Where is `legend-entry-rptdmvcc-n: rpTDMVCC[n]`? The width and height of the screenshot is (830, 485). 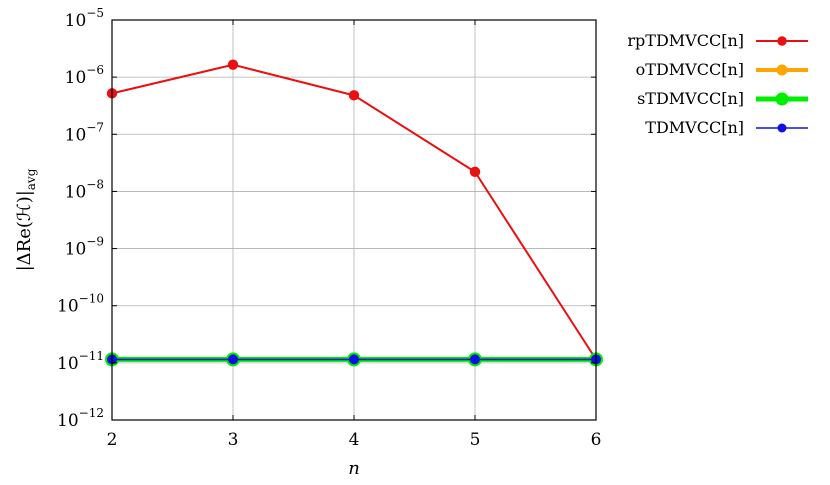 legend-entry-rptdmvcc-n: rpTDMVCC[n] is located at coordinates (717, 40).